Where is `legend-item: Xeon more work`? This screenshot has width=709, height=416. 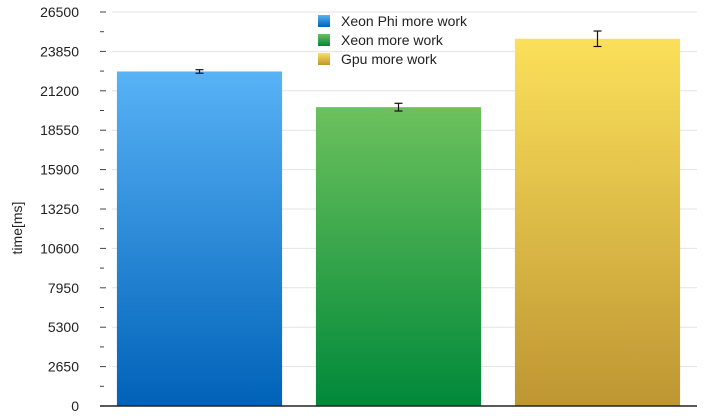 legend-item: Xeon more work is located at coordinates (381, 40).